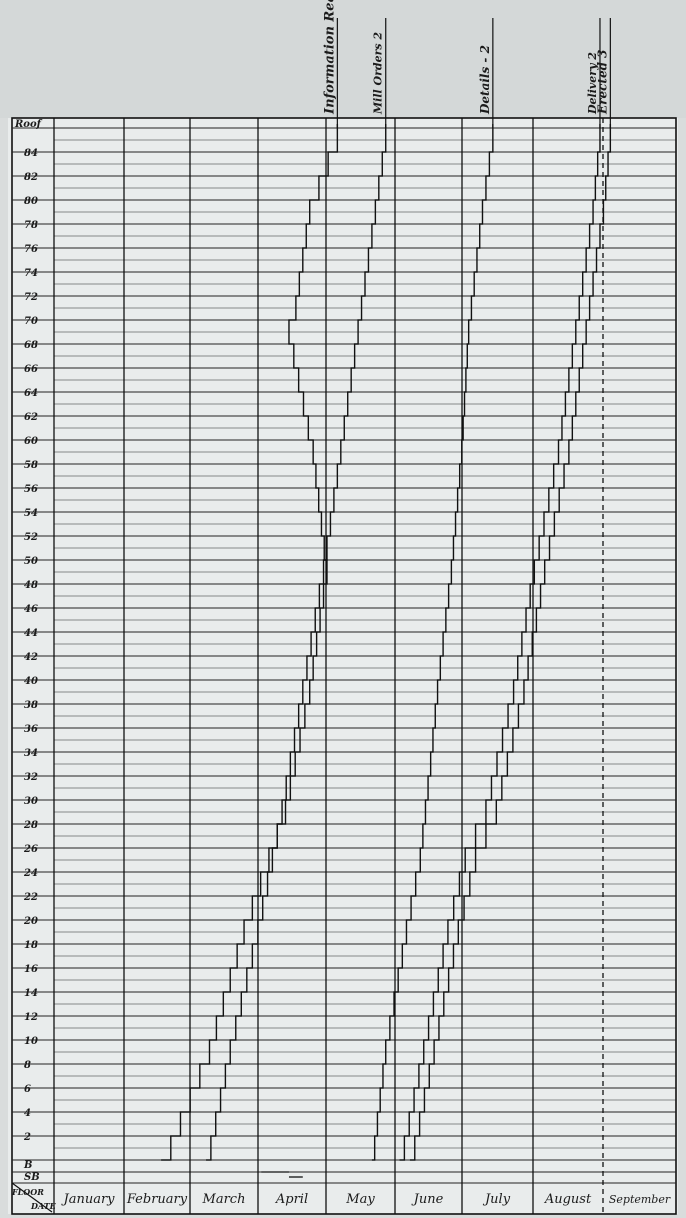  Describe the element at coordinates (31, 609) in the screenshot. I see `floor-label: 46` at that location.